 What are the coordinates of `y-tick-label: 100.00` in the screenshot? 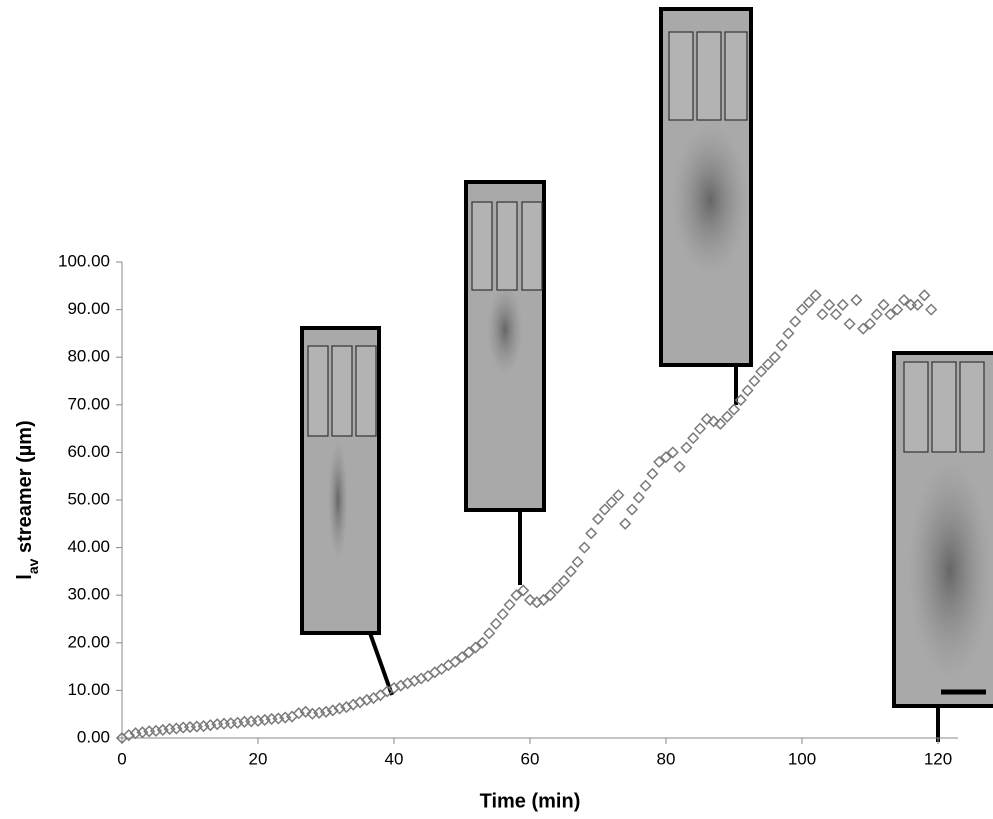 It's located at (84, 260).